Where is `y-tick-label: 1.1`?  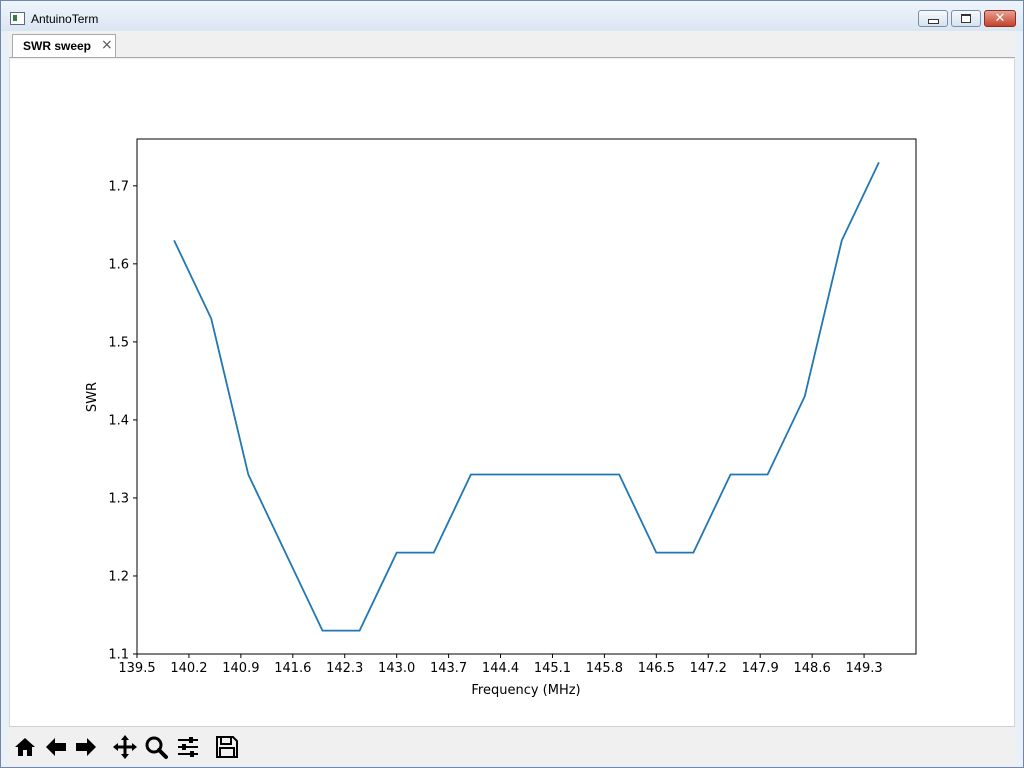
y-tick-label: 1.1 is located at coordinates (118, 655).